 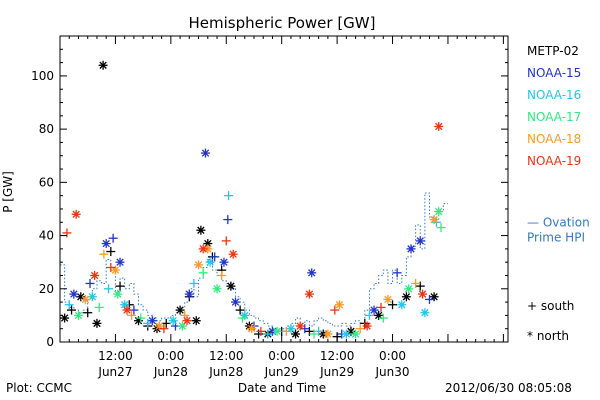 What do you see at coordinates (39, 388) in the screenshot?
I see `plot-credit: Plot: CCMC` at bounding box center [39, 388].